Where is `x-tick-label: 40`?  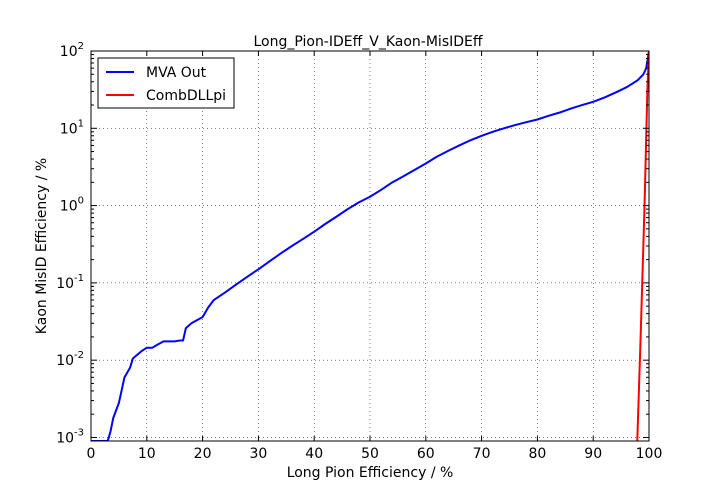
x-tick-label: 40 is located at coordinates (314, 454).